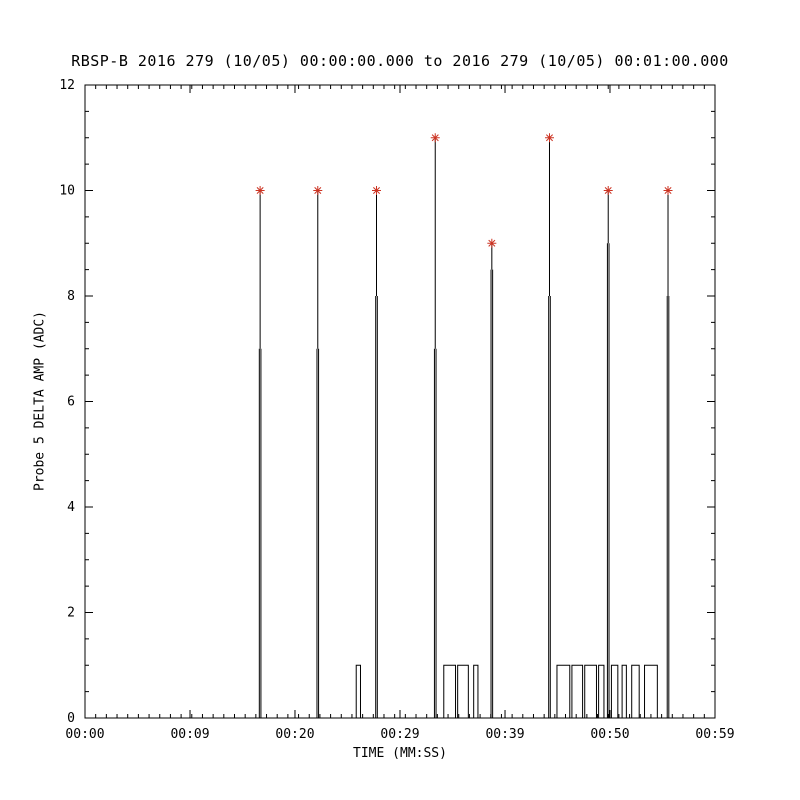  I want to click on x-tick-label: 00:50, so click(609, 734).